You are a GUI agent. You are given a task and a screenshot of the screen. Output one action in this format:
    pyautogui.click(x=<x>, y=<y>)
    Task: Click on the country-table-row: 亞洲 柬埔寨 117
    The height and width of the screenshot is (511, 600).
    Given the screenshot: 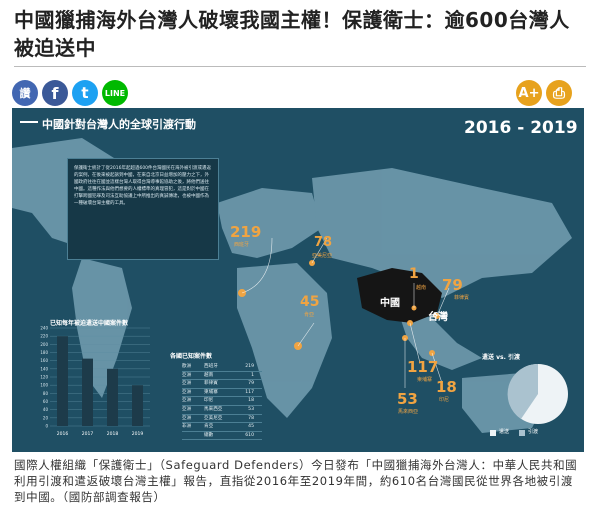 What is the action you would take?
    pyautogui.click(x=222, y=393)
    